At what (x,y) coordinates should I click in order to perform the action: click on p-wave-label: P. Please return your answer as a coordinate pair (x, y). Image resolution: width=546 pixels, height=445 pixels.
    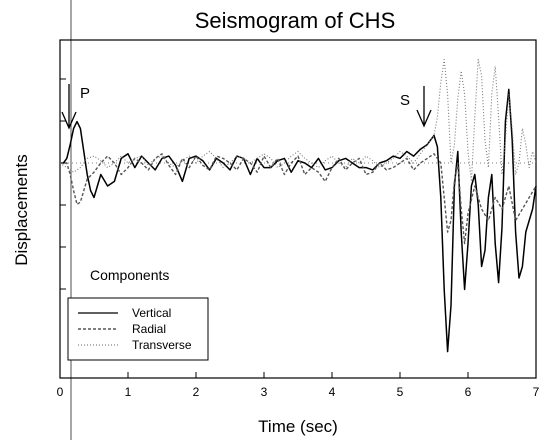
    Looking at the image, I should click on (85, 93).